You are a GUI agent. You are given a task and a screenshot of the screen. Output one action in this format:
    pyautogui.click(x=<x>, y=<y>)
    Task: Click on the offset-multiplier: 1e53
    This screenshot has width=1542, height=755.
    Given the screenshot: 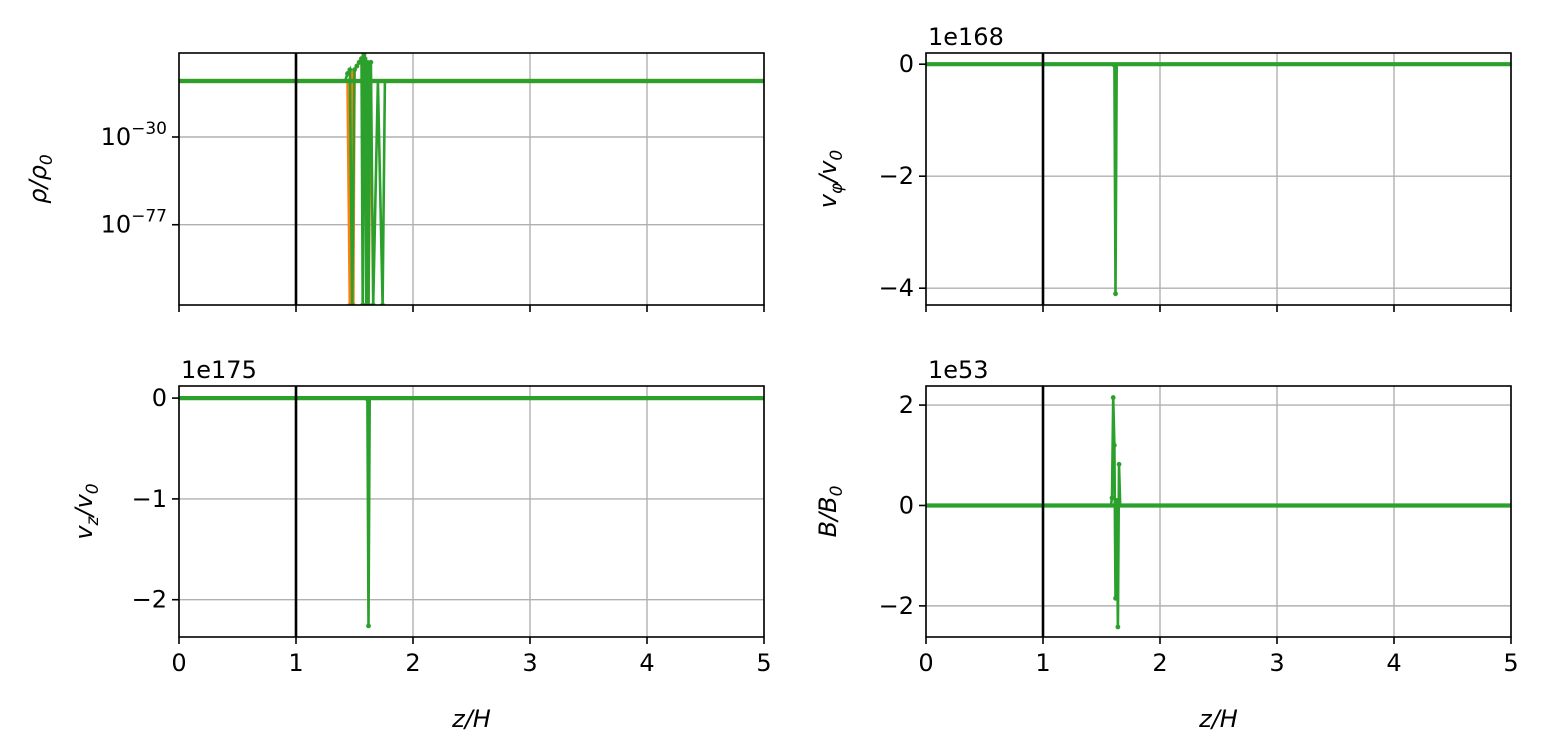 What is the action you would take?
    pyautogui.click(x=958, y=370)
    